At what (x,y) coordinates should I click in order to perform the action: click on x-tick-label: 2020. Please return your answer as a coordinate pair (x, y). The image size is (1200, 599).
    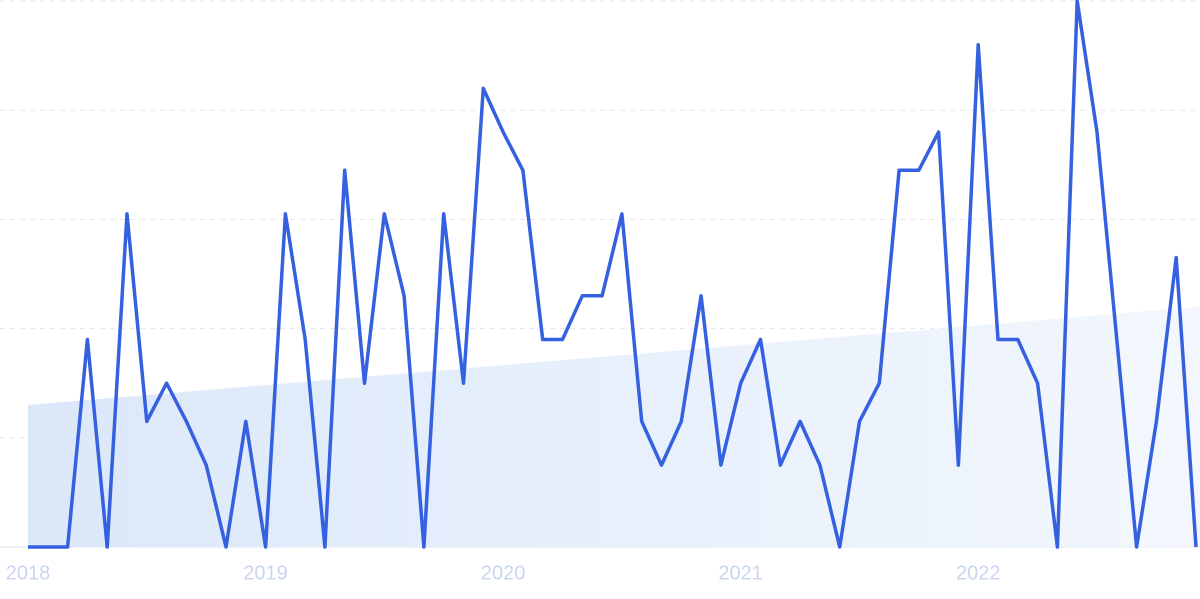
    Looking at the image, I should click on (503, 573).